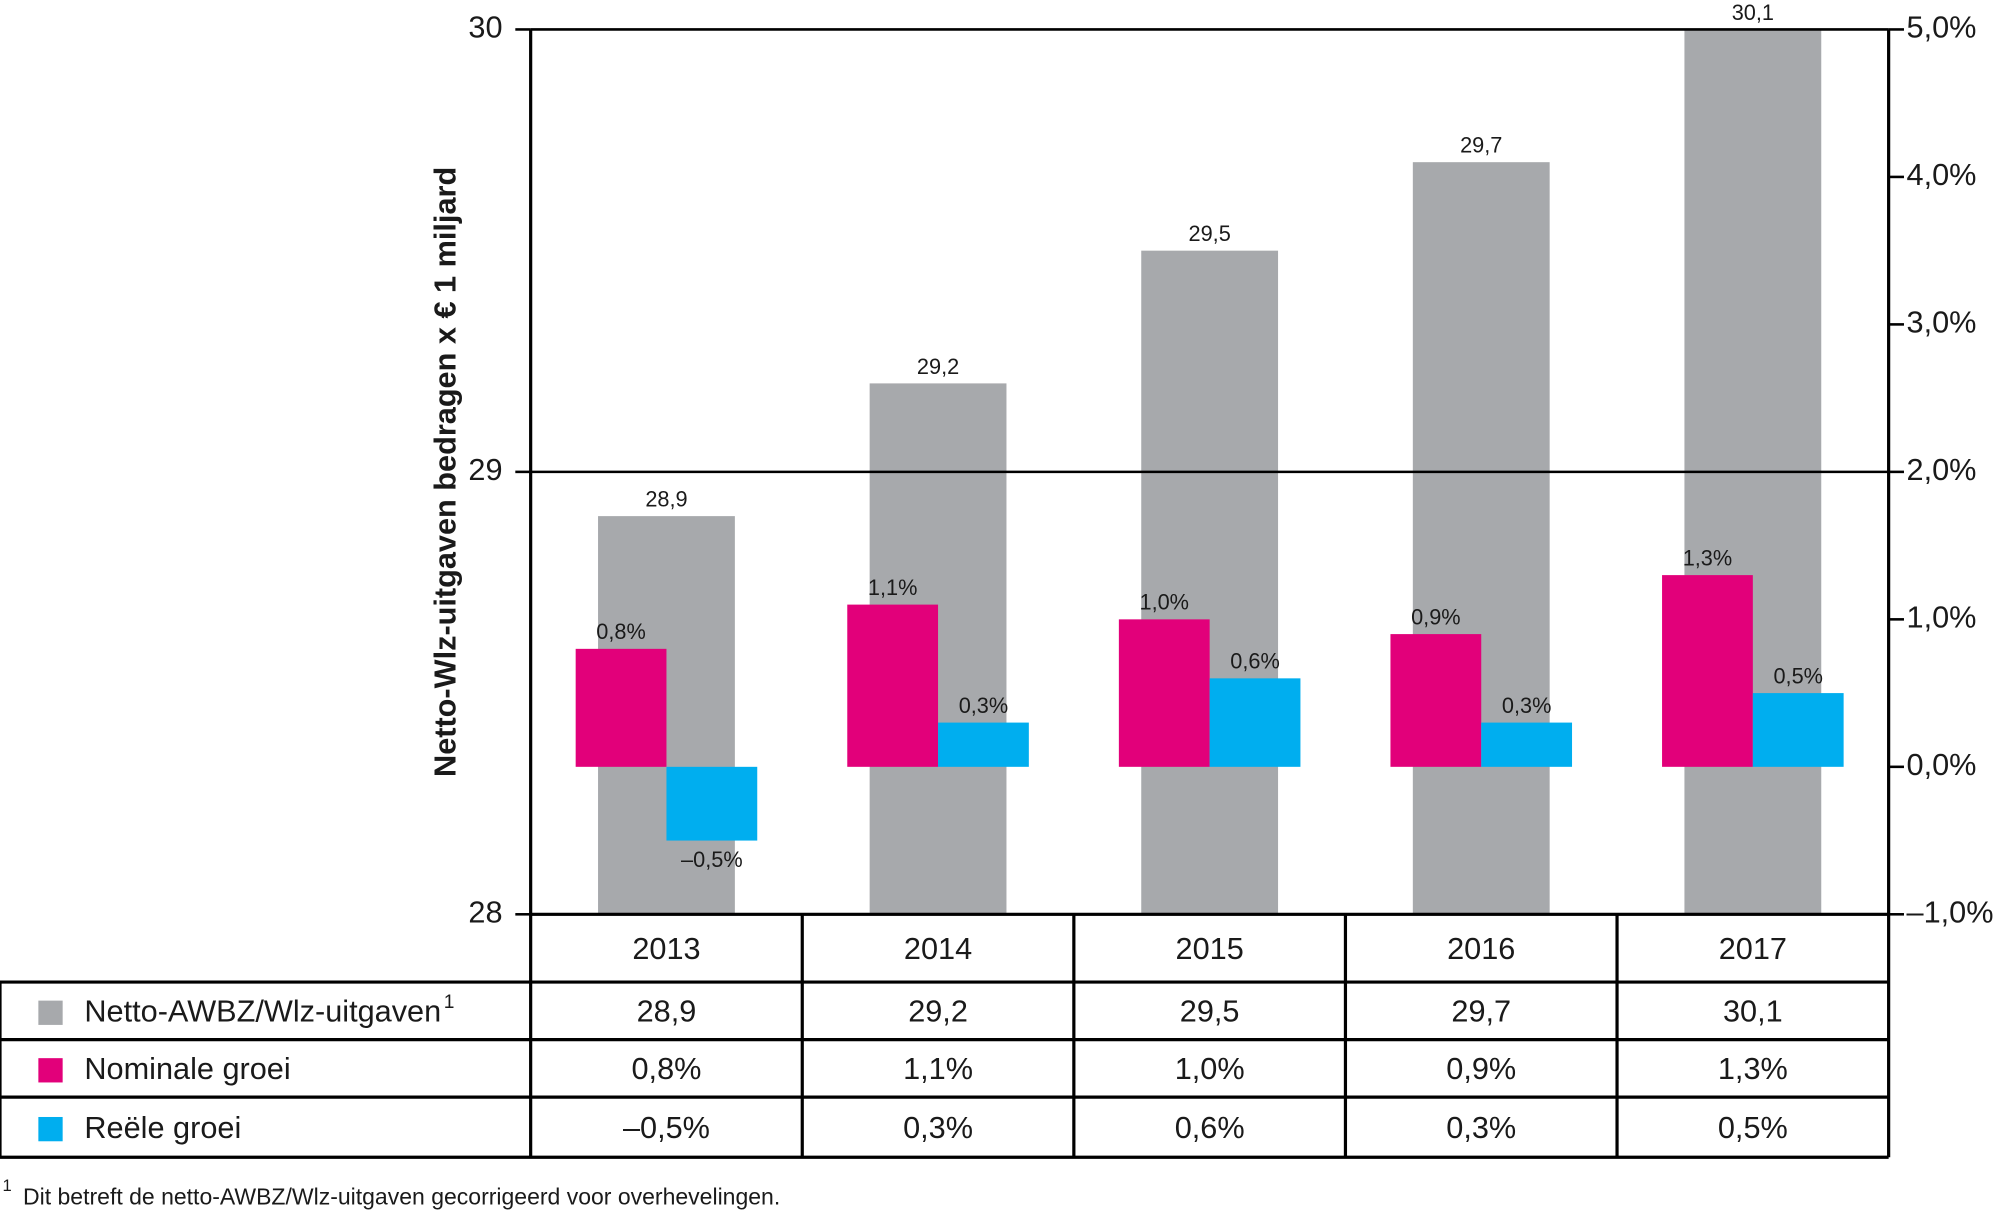  I want to click on table-cell: 1,3%, so click(1753, 1068).